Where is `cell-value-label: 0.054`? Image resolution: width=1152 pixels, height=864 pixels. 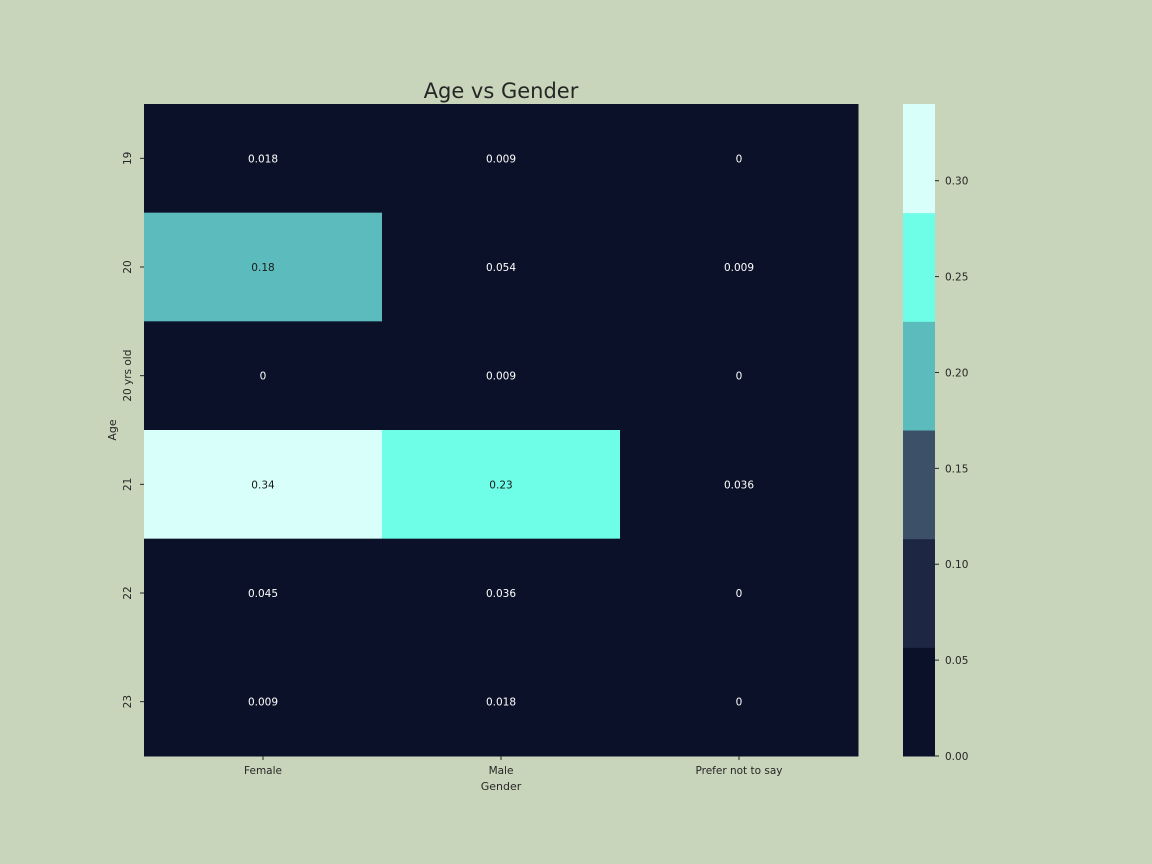 cell-value-label: 0.054 is located at coordinates (501, 268).